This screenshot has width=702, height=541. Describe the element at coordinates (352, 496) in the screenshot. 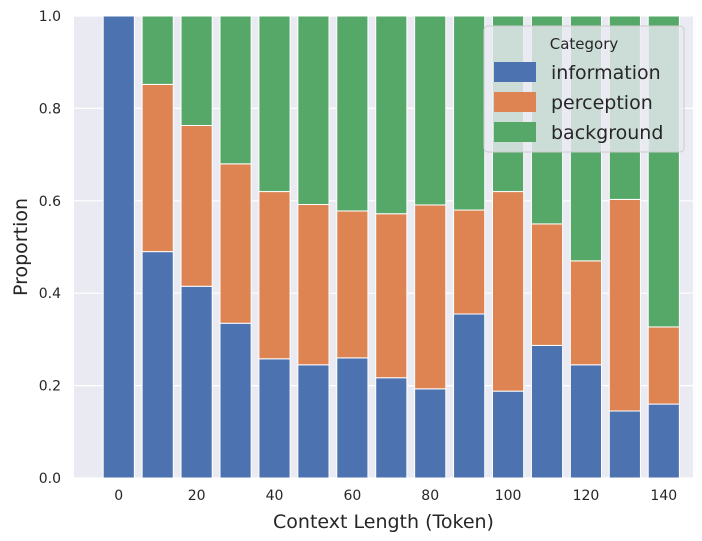

I see `x-tick-label: 60` at that location.